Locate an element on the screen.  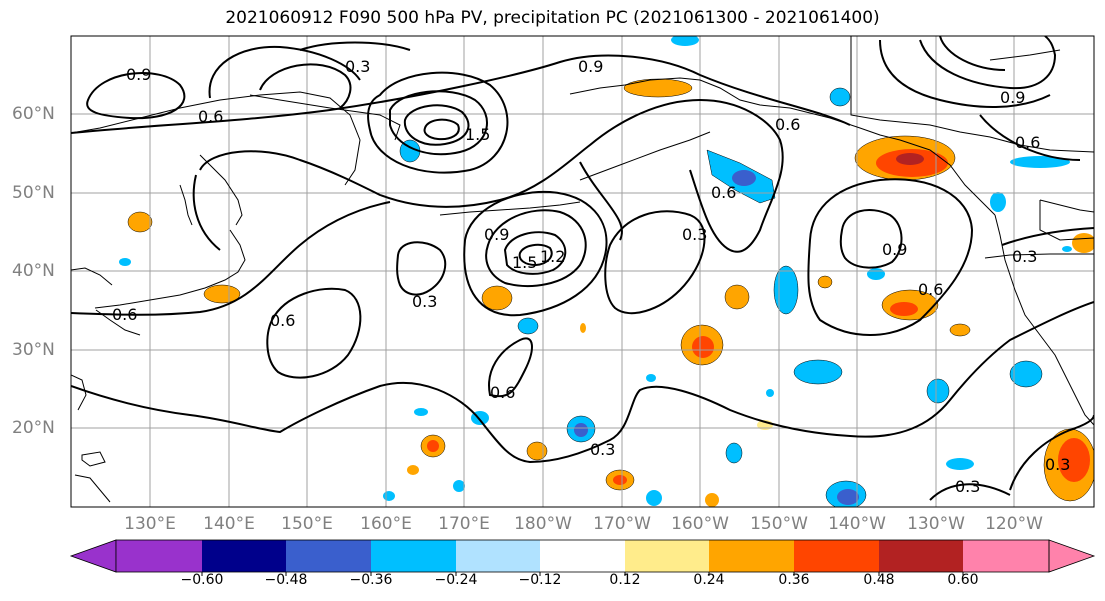
colorbar is located at coordinates (582, 557).